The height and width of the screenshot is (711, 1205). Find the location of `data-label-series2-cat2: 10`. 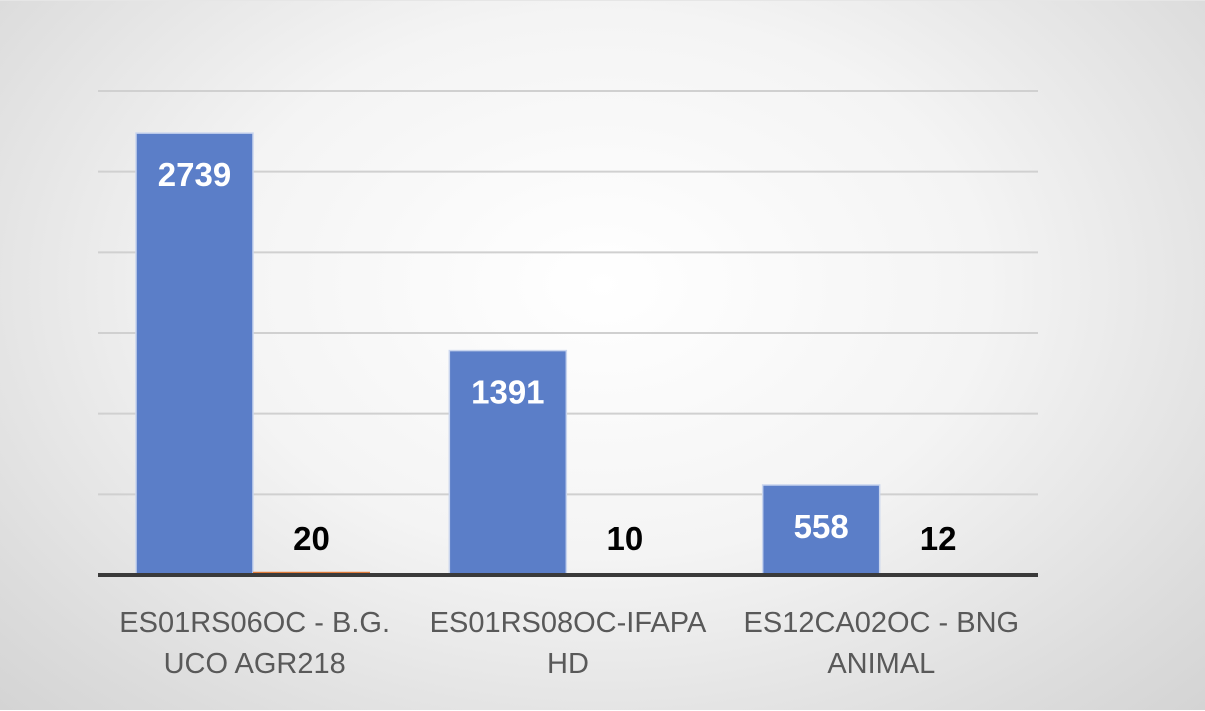

data-label-series2-cat2: 10 is located at coordinates (624, 538).